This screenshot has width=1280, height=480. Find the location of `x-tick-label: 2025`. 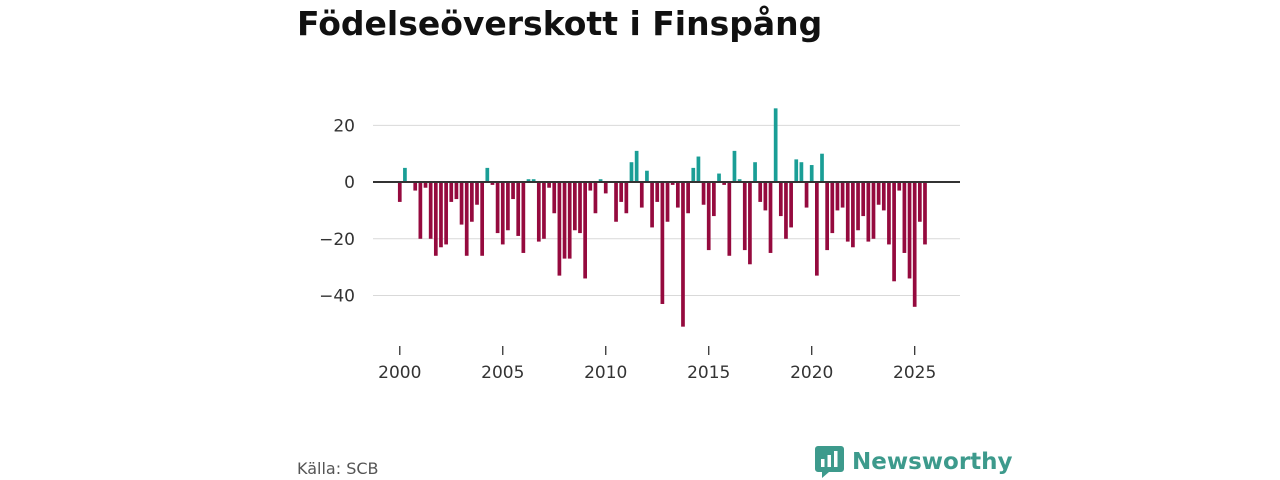

x-tick-label: 2025 is located at coordinates (914, 373).